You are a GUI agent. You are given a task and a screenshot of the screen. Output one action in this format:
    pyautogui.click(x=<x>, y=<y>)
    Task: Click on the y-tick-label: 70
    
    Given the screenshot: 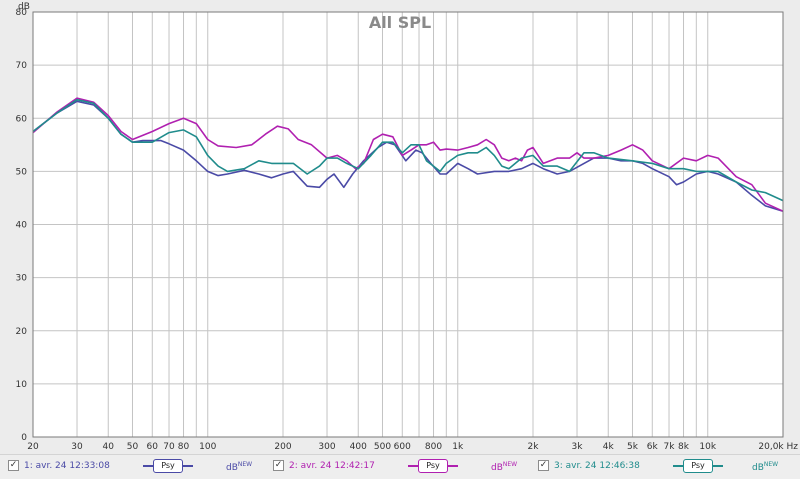 What is the action you would take?
    pyautogui.click(x=22, y=66)
    